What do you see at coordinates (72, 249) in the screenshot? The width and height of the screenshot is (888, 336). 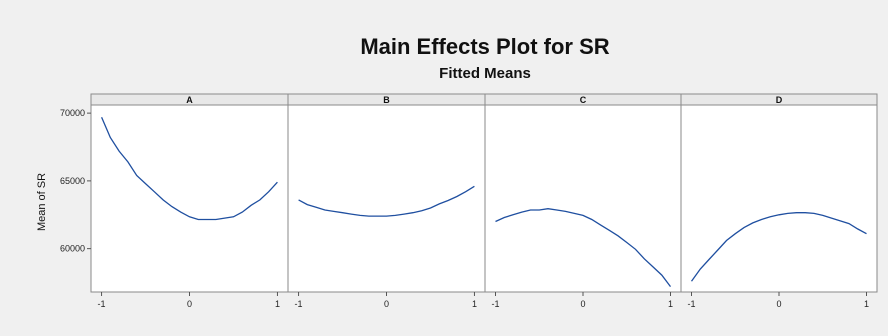 I see `y-tick-label: 60000` at bounding box center [72, 249].